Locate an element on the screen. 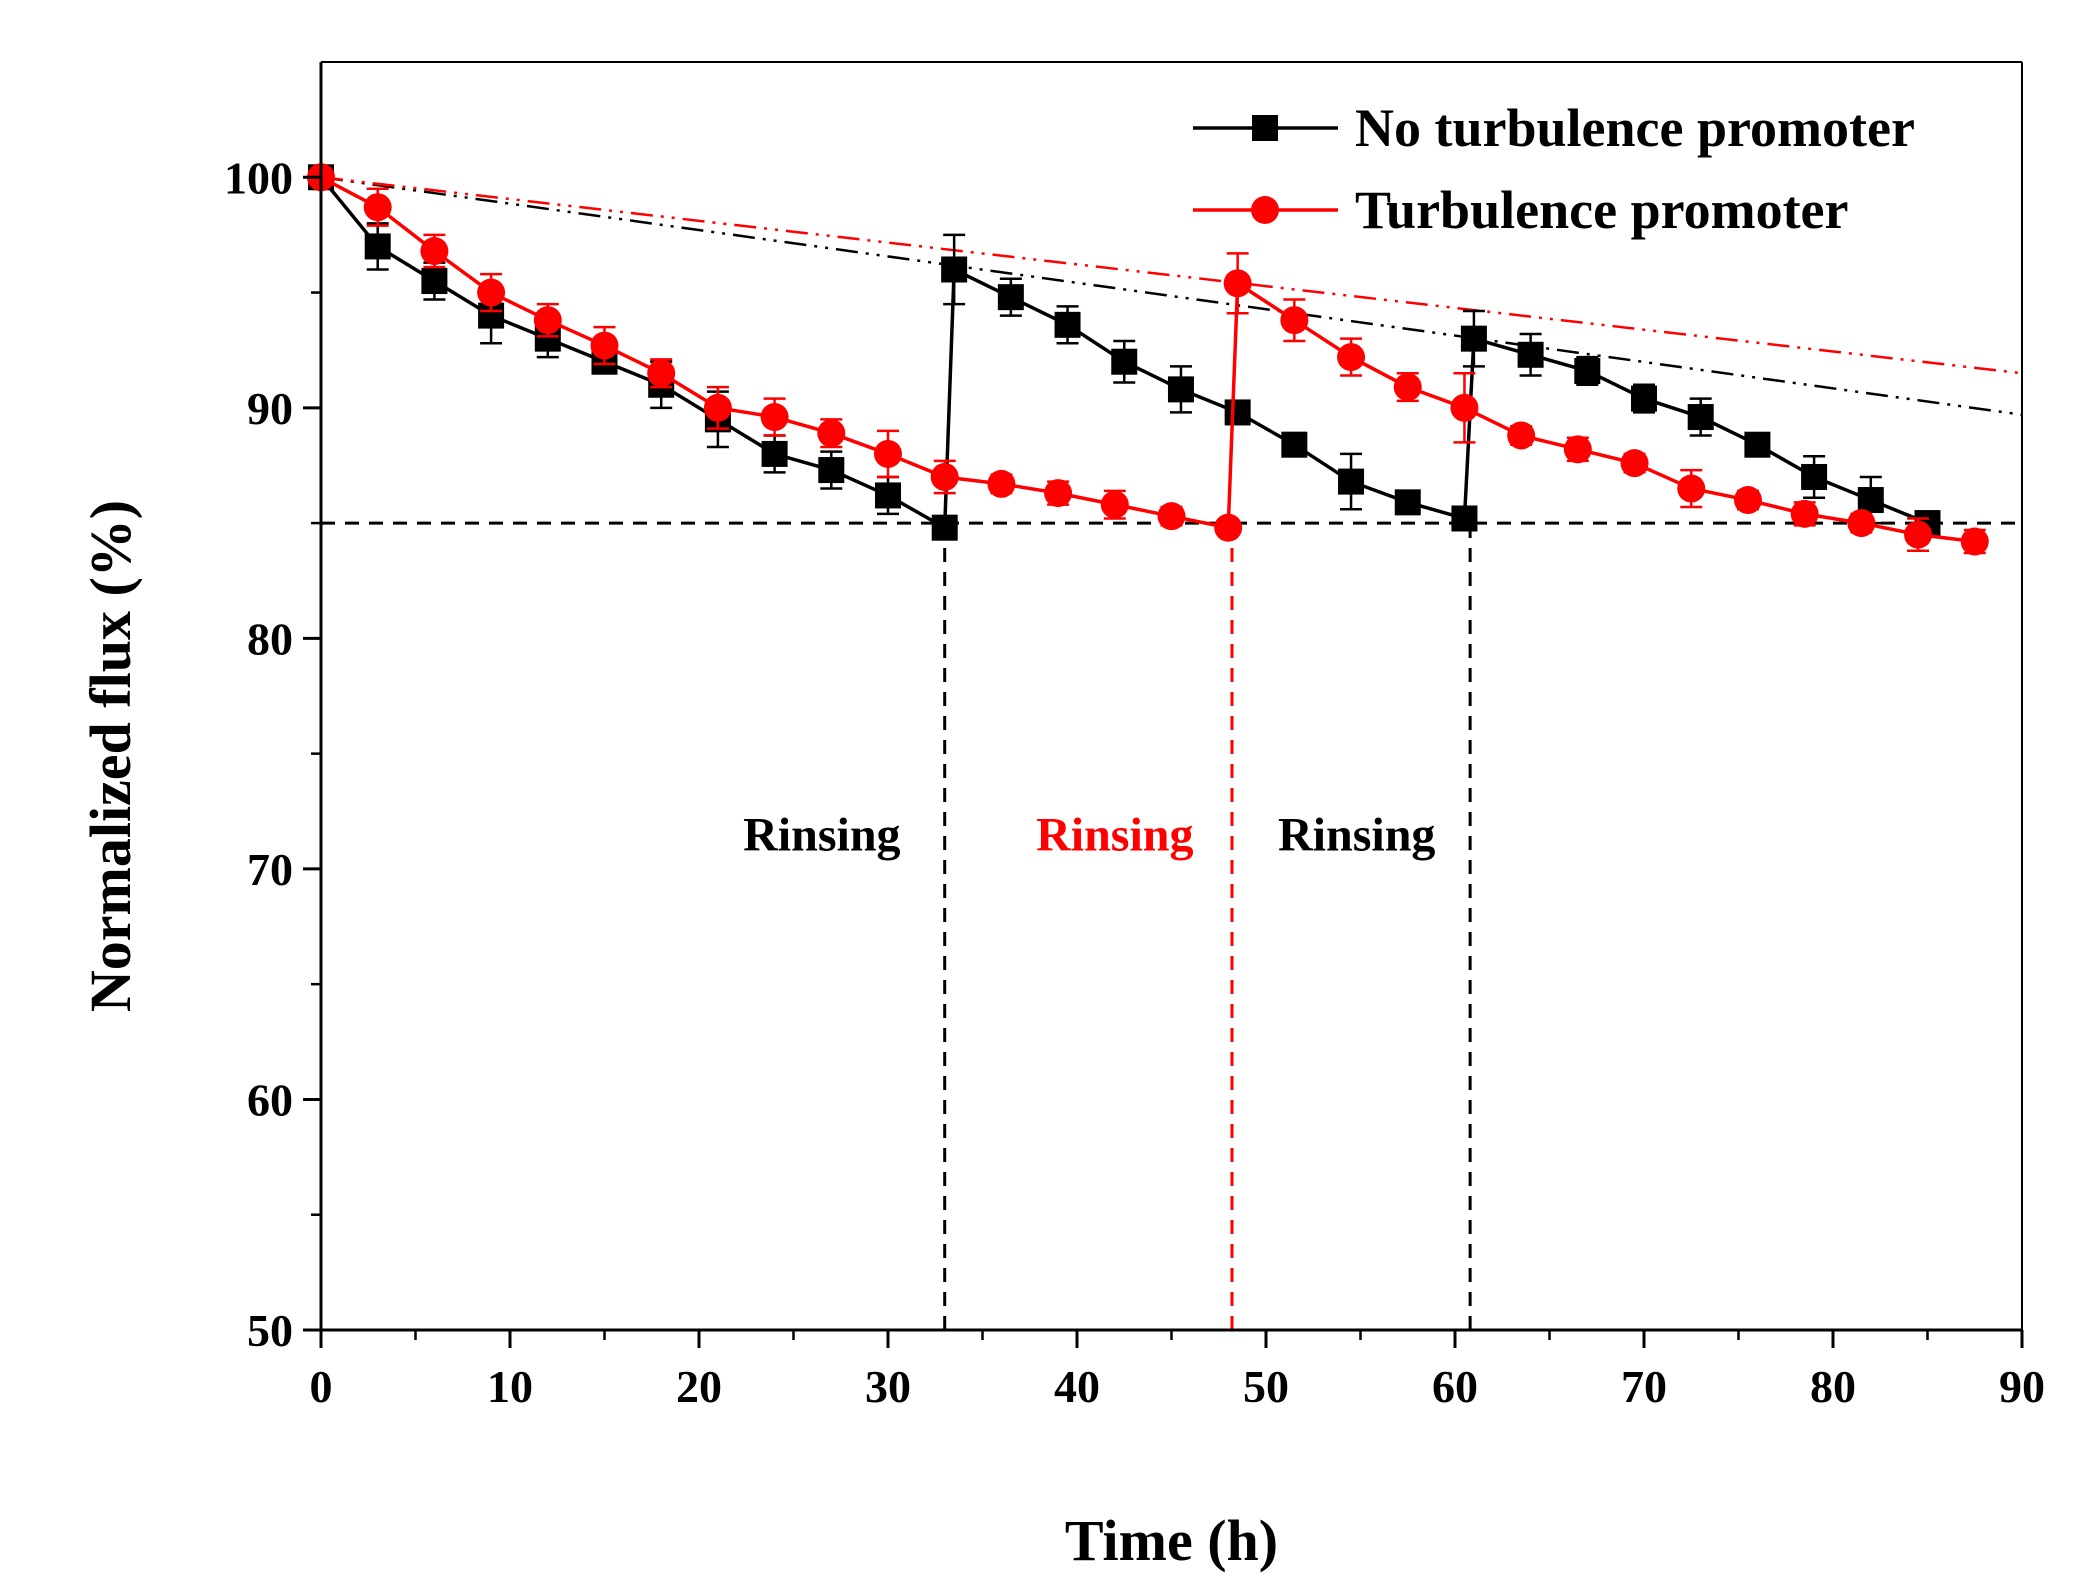  legend-entry-2: Turbulence promoter is located at coordinates (1521, 210).